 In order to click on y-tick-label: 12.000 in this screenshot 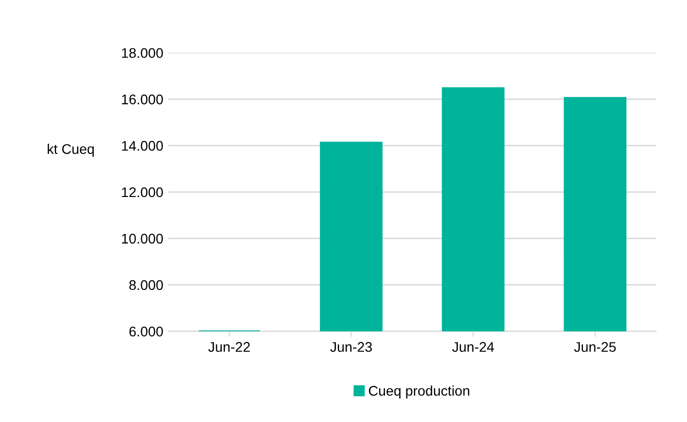, I will do `click(142, 192)`.